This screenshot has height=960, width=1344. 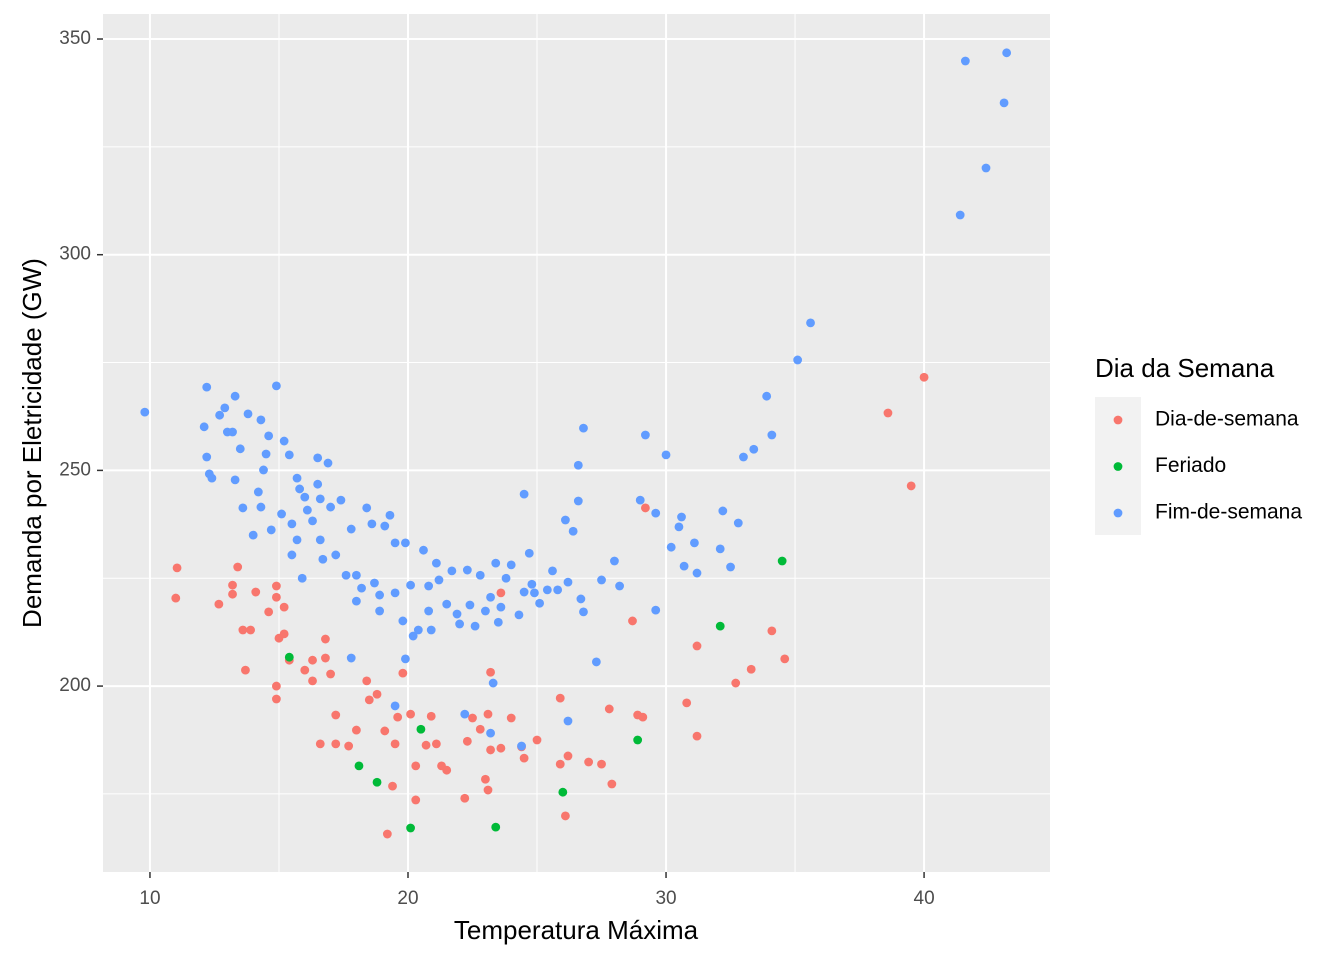 I want to click on legend-label: Dia-de-semana, so click(x=1227, y=419).